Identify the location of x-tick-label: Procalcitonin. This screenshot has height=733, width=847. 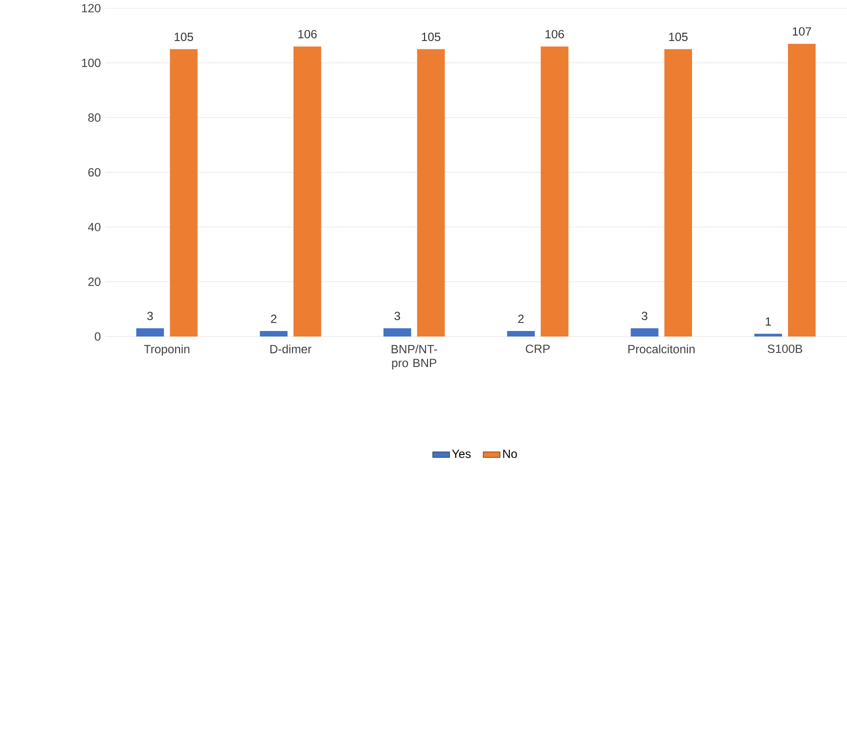
(661, 349).